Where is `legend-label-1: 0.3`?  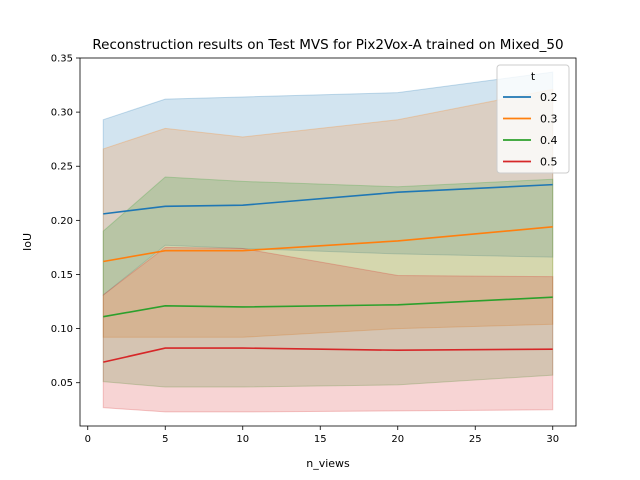
legend-label-1: 0.3 is located at coordinates (549, 119).